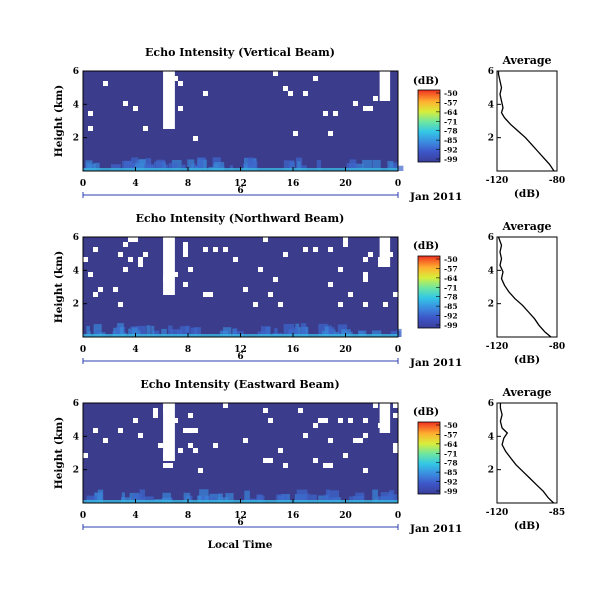 This screenshot has height=598, width=615. I want to click on heatmap-background, so click(240, 121).